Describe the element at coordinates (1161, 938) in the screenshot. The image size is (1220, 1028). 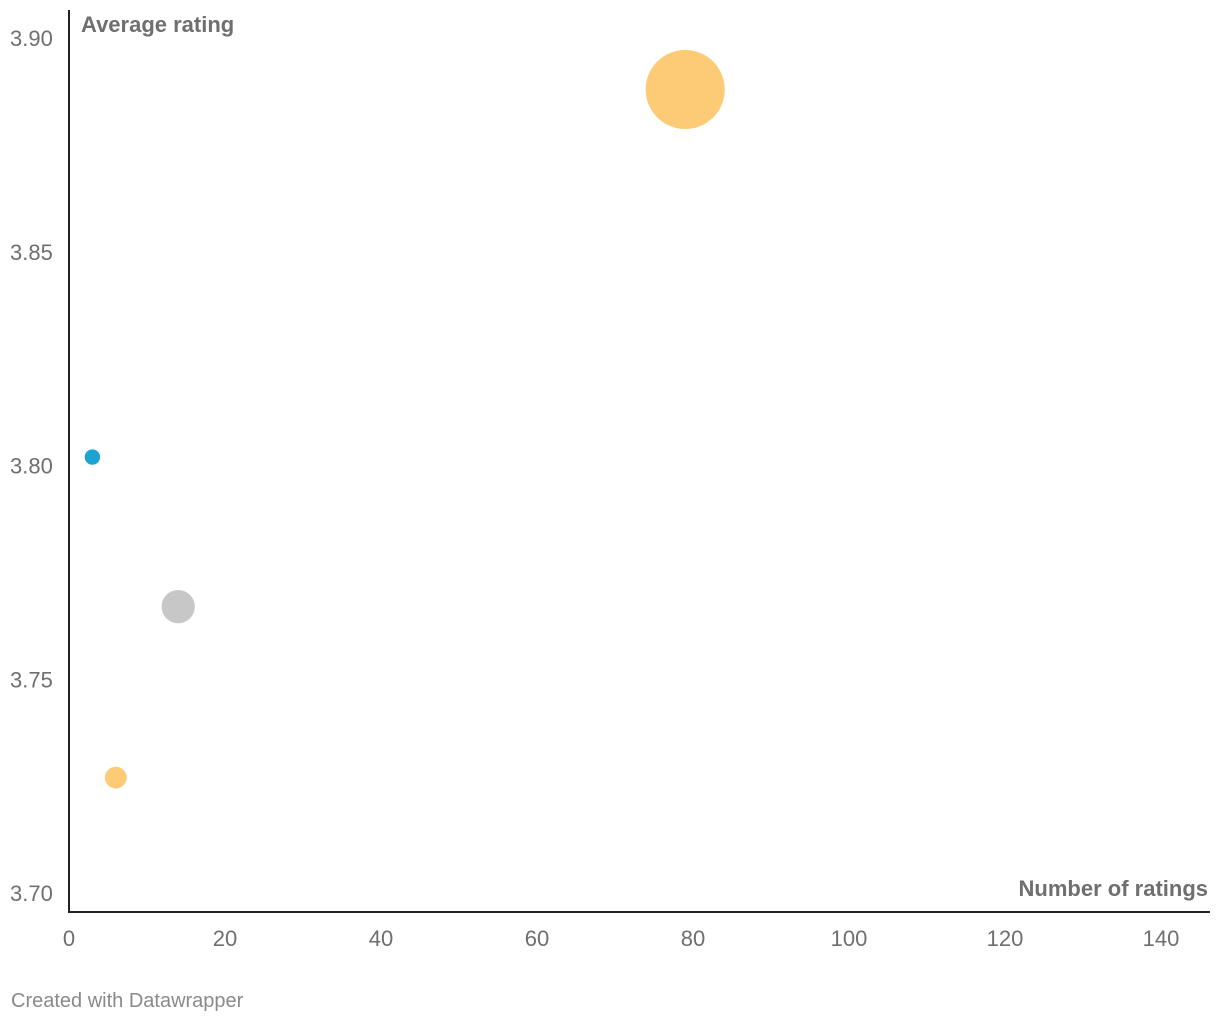
I see `x-tick-label: 140` at that location.